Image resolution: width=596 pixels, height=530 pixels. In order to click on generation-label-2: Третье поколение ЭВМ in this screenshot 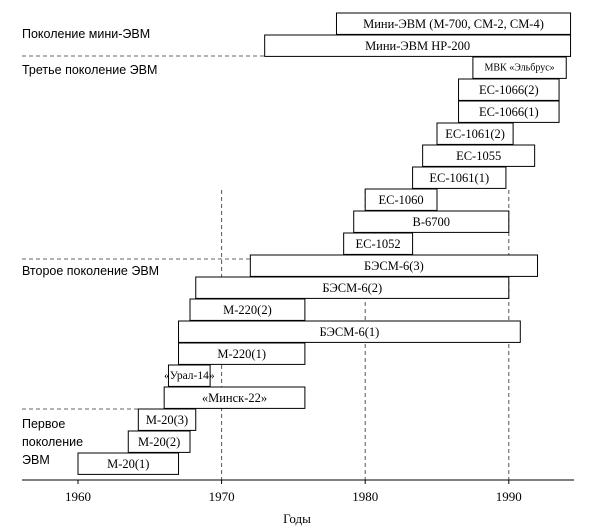, I will do `click(89, 70)`.